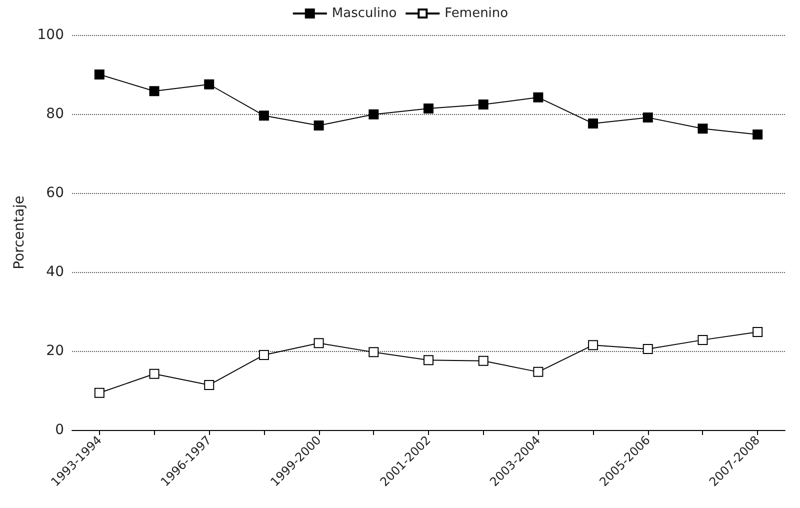 The width and height of the screenshot is (800, 508). What do you see at coordinates (55, 114) in the screenshot?
I see `y-tick-label: 80` at bounding box center [55, 114].